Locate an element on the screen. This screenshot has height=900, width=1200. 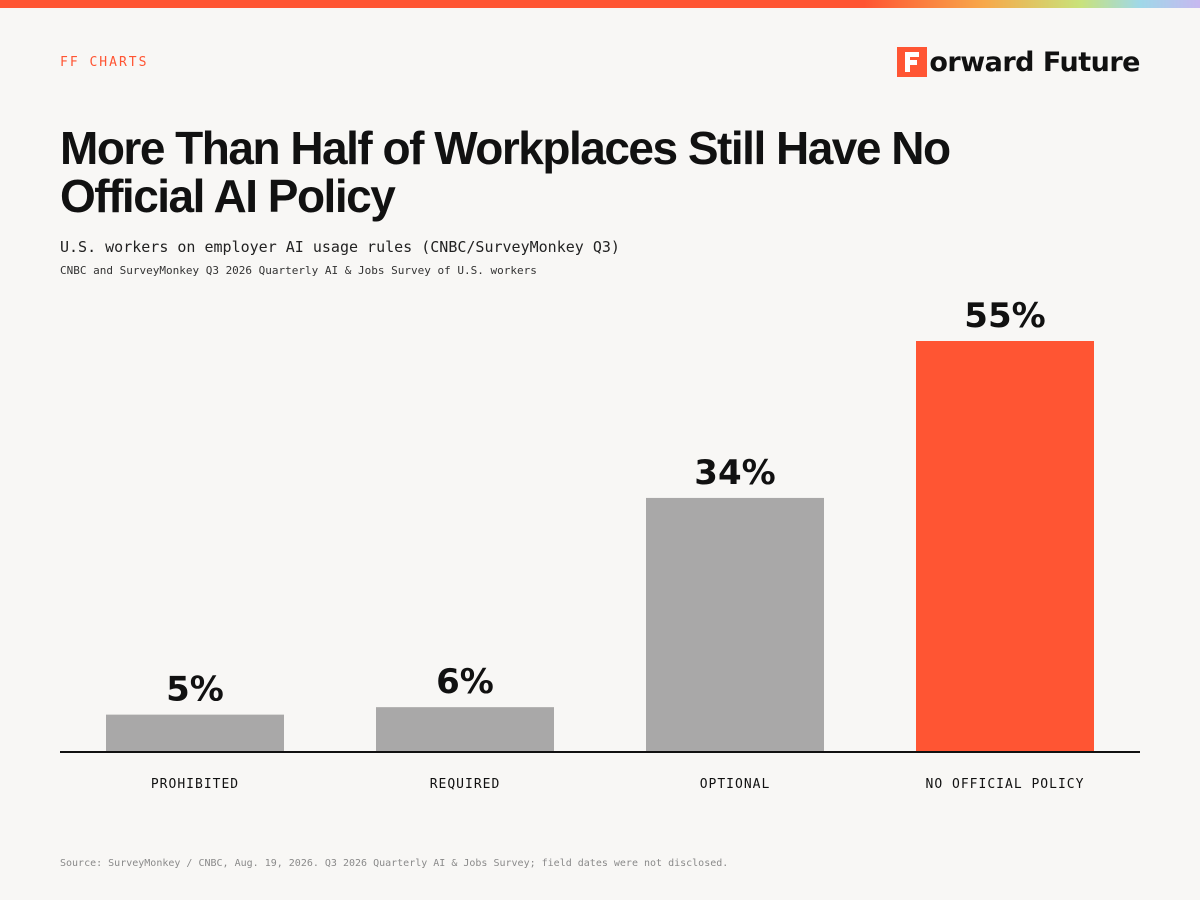
category-label-no-official-policy: NO OFFICIAL POLICY is located at coordinates (1005, 784).